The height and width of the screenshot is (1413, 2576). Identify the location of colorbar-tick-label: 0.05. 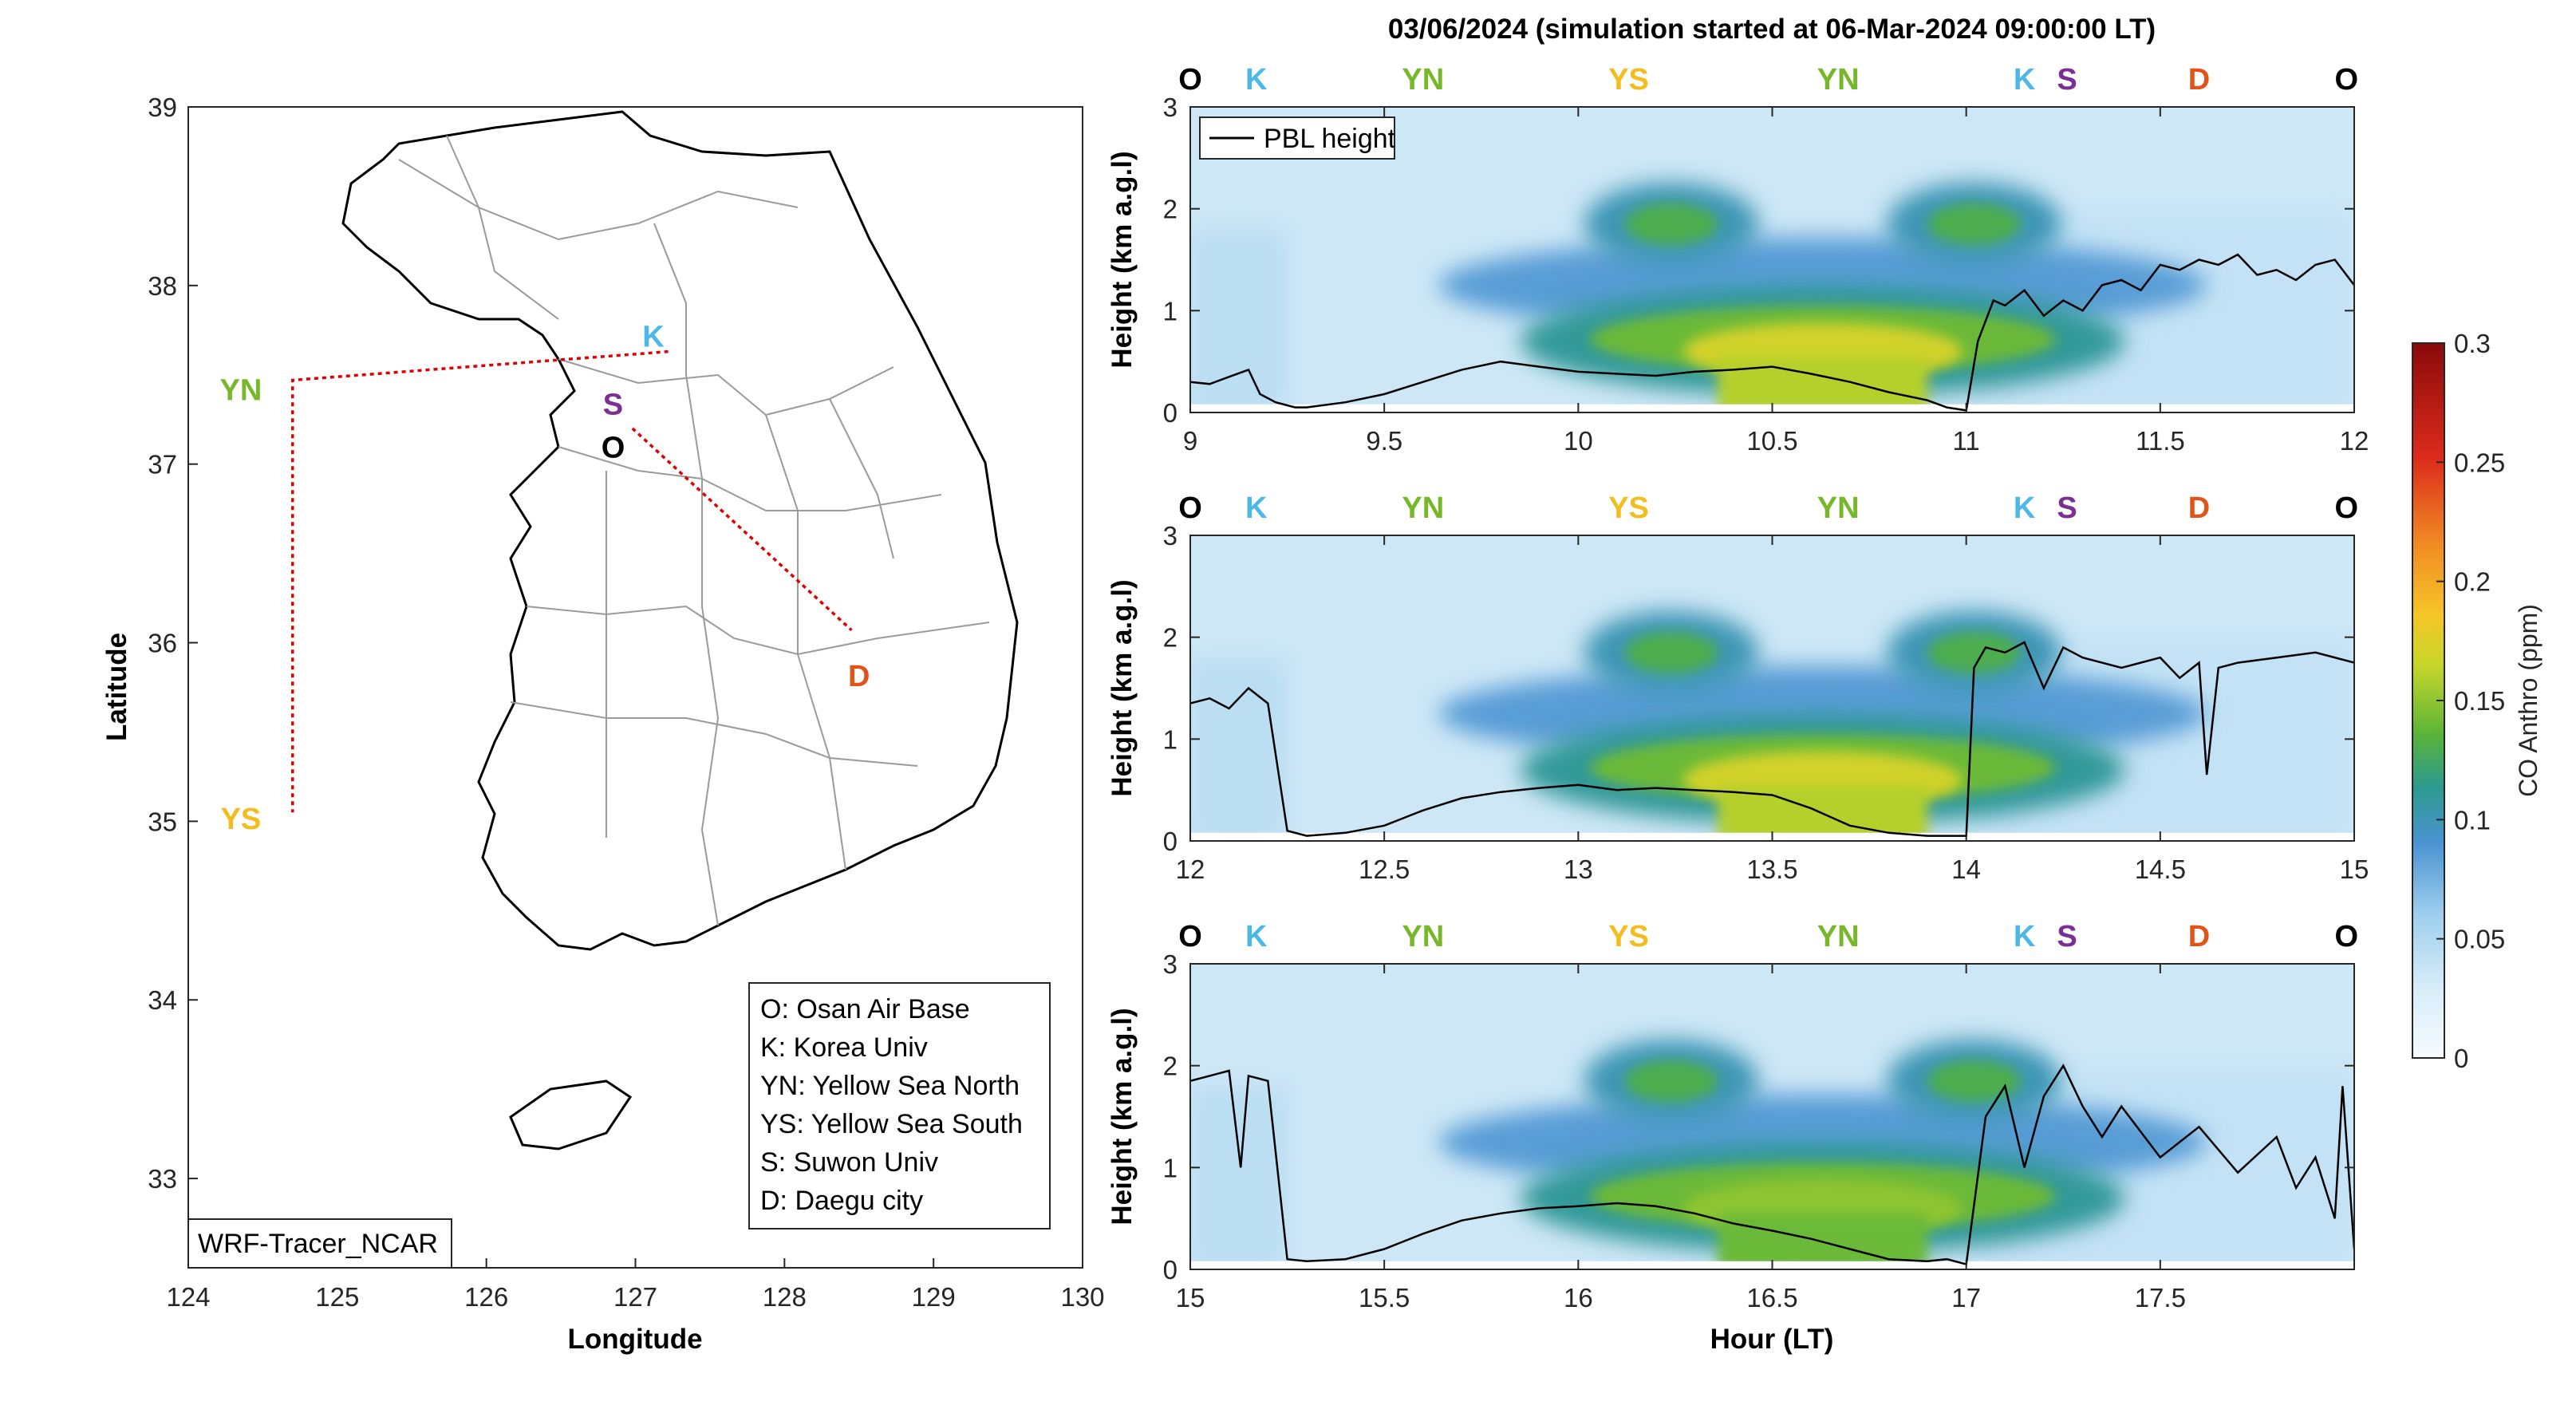
(2479, 939).